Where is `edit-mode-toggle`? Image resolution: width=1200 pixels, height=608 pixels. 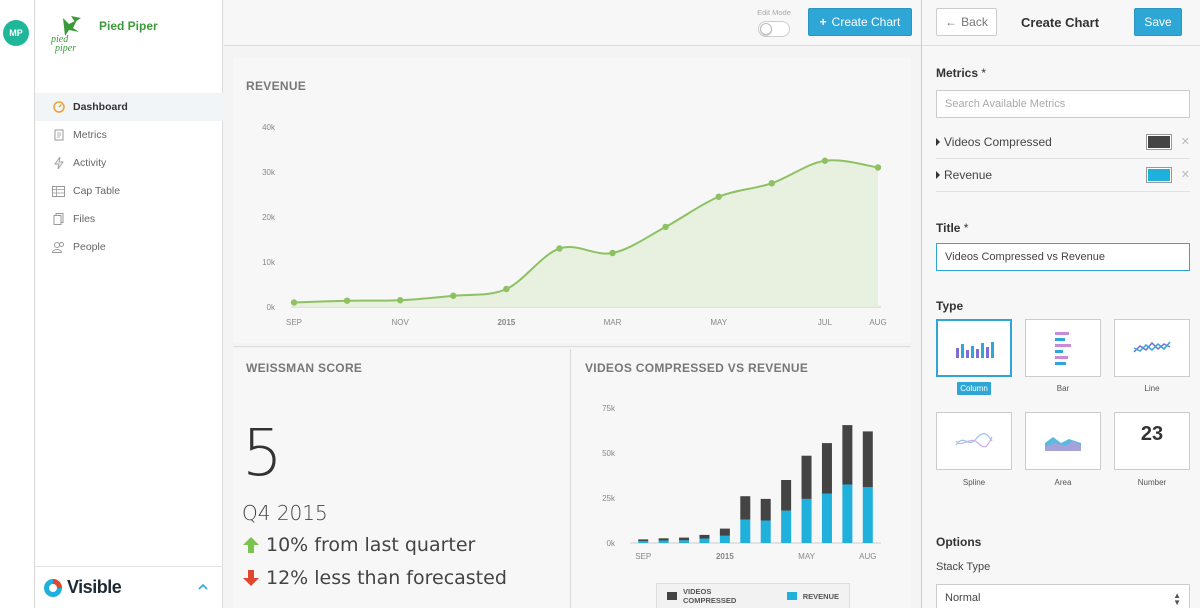 edit-mode-toggle is located at coordinates (774, 29).